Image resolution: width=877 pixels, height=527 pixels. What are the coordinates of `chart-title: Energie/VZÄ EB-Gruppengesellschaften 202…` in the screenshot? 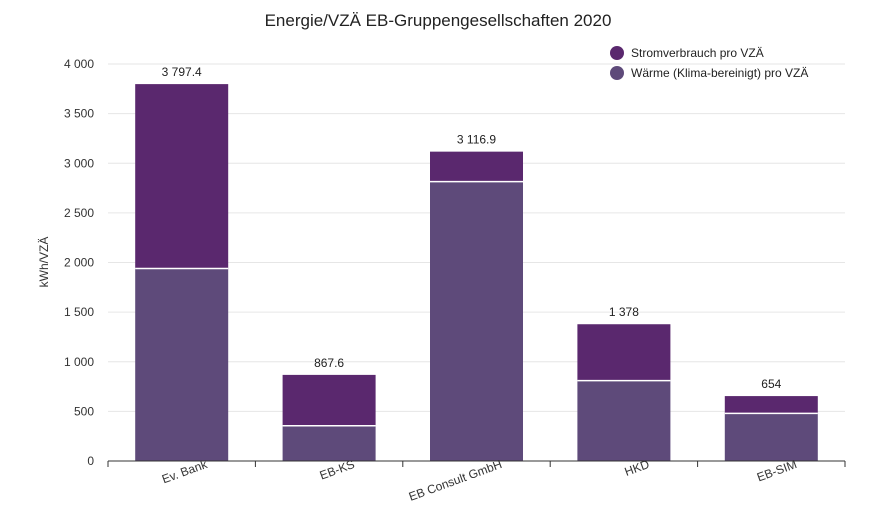 It's located at (438, 20).